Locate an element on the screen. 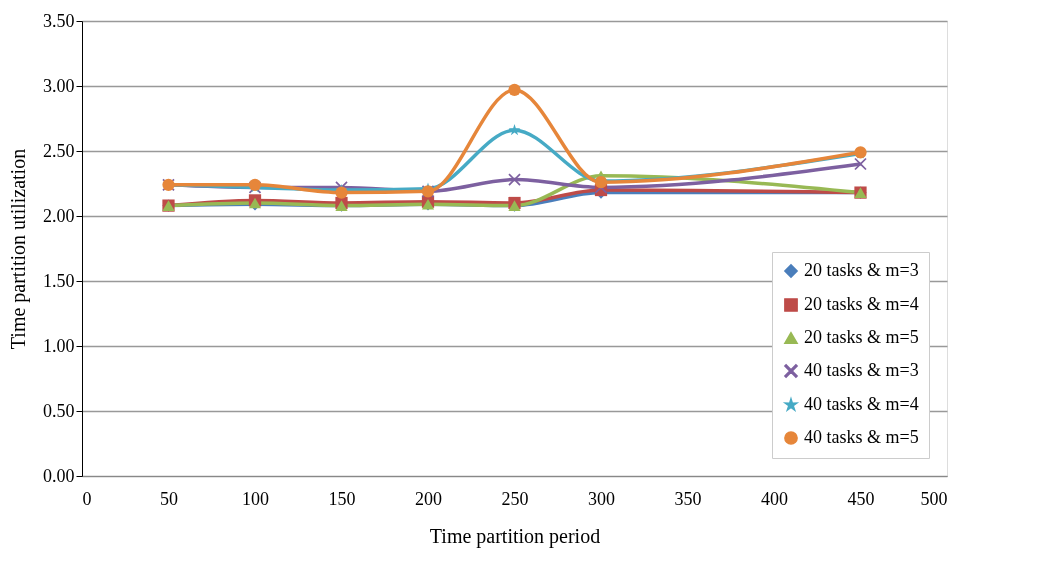 This screenshot has width=1042, height=580. x-axis-title: Time partition period is located at coordinates (515, 536).